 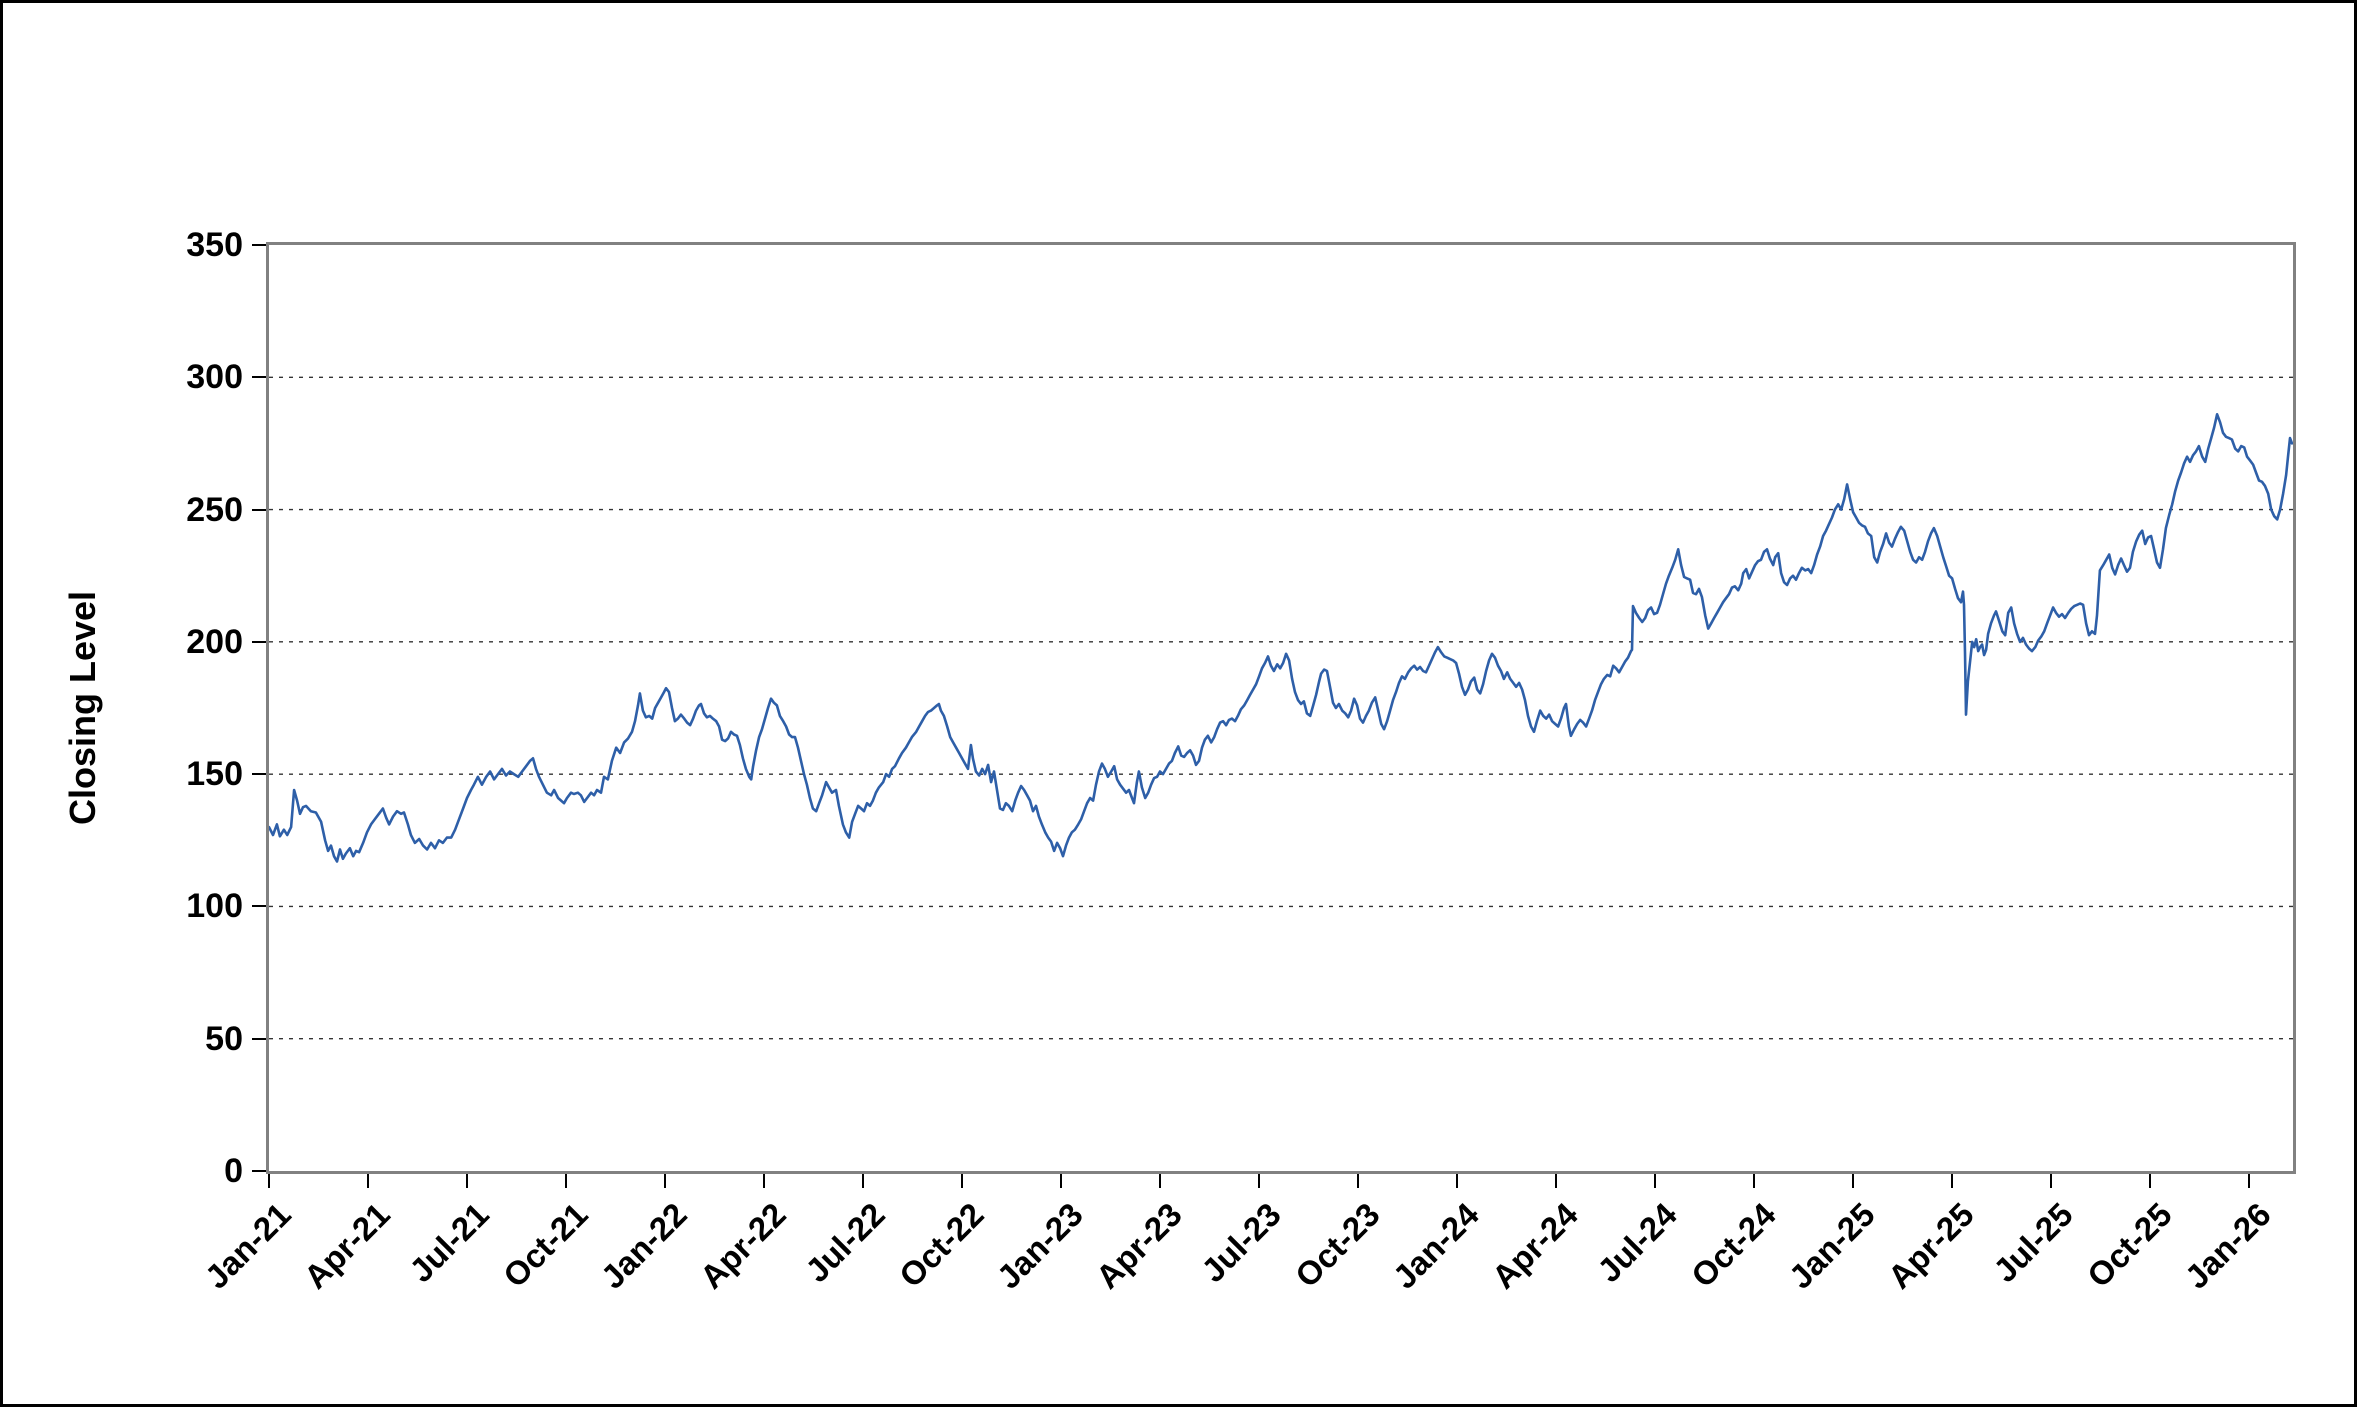 I want to click on x-tick-label-Jul-22: Jul-22, so click(x=845, y=1242).